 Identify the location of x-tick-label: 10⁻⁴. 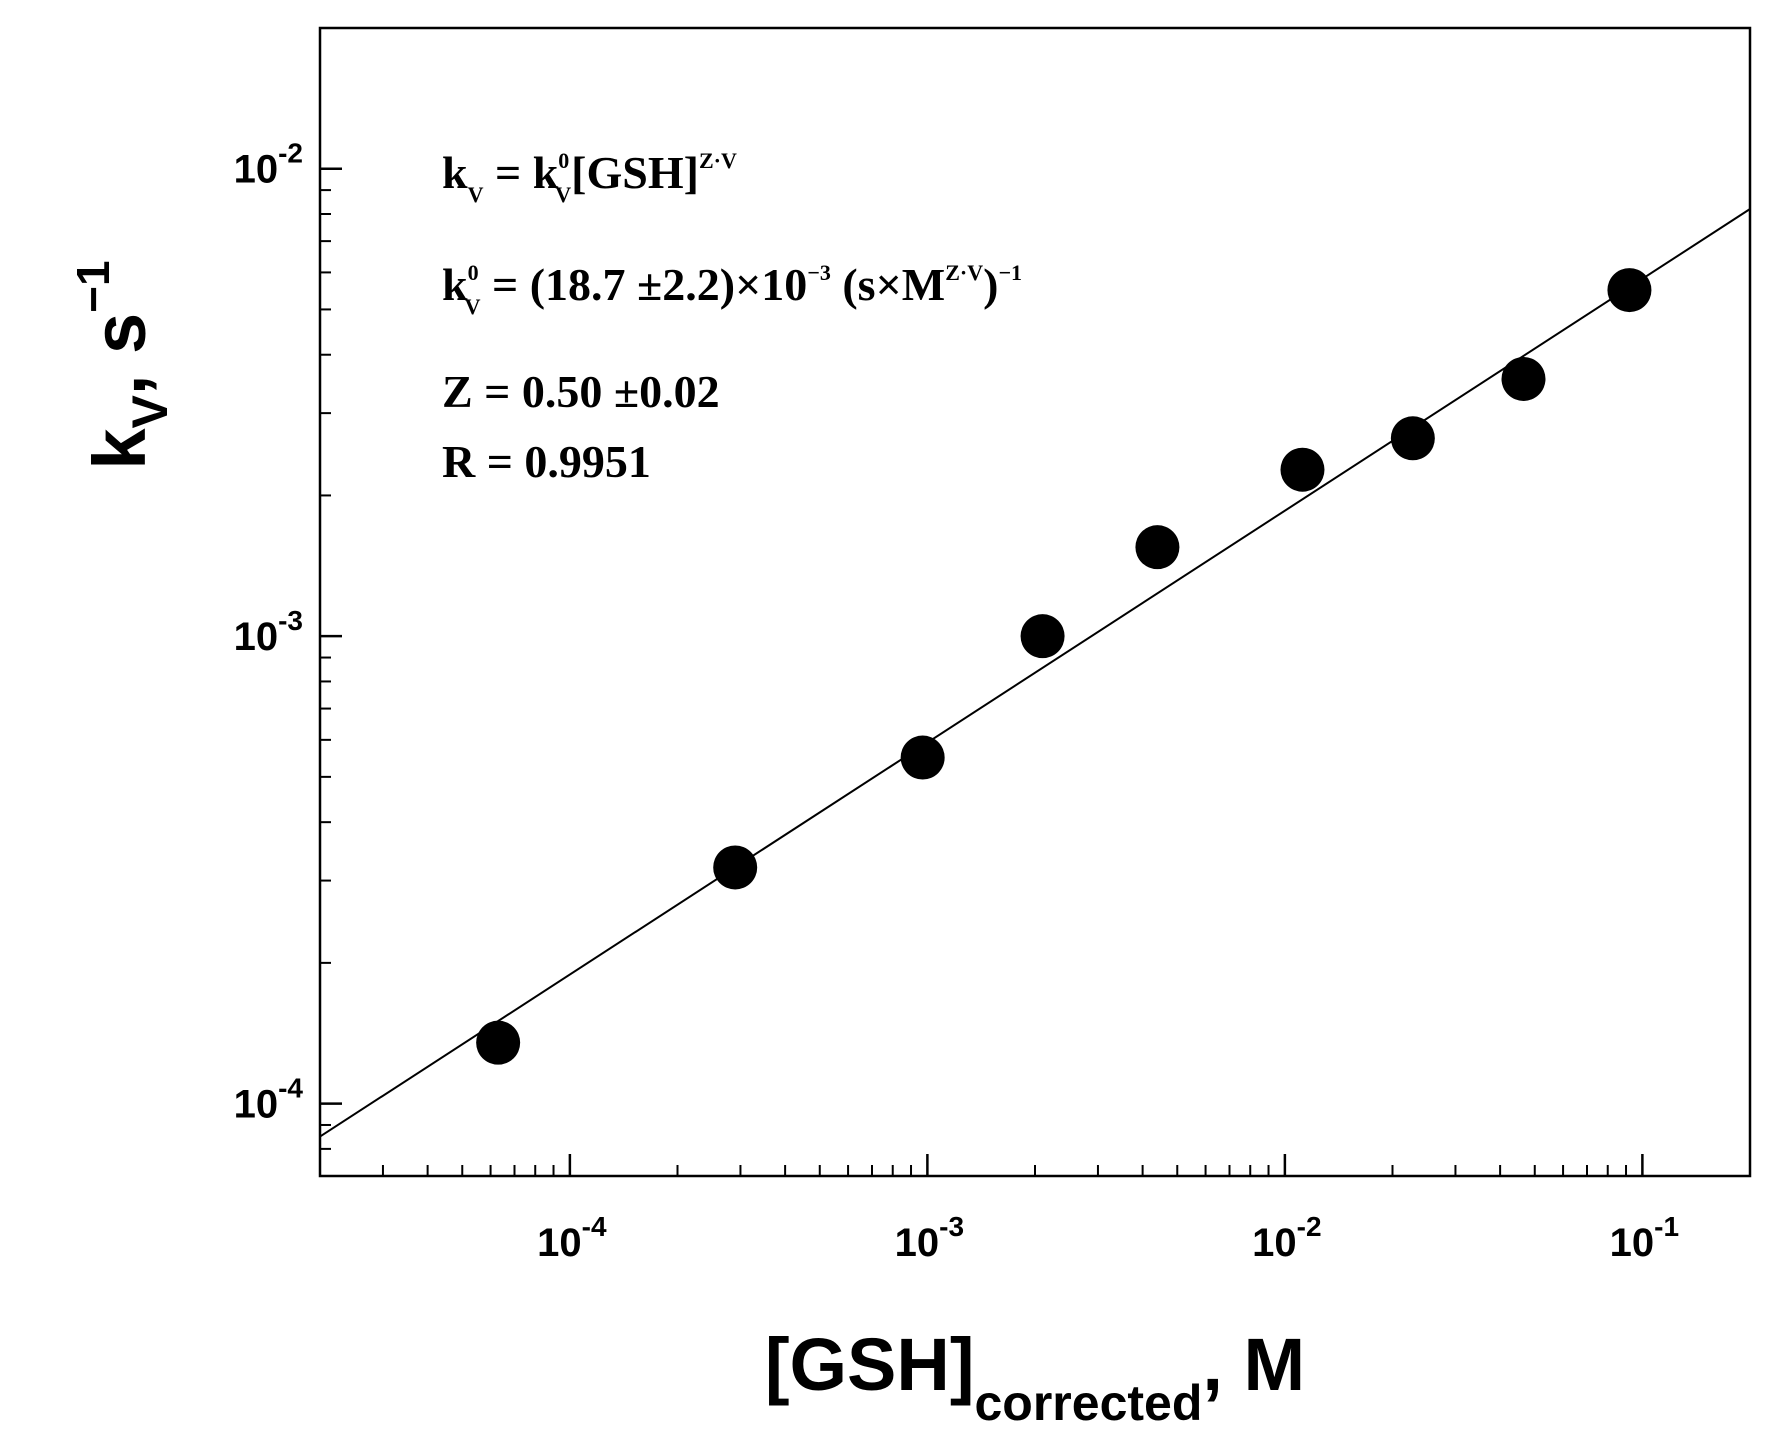
(572, 1238).